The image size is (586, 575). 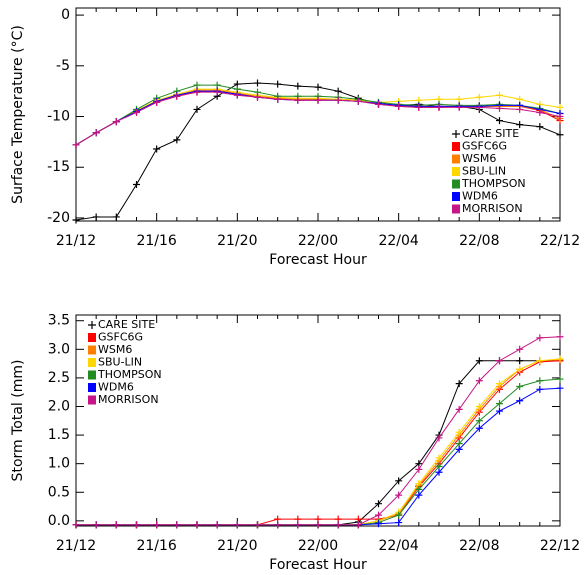 What do you see at coordinates (59, 349) in the screenshot?
I see `y-tick-label: 3.0` at bounding box center [59, 349].